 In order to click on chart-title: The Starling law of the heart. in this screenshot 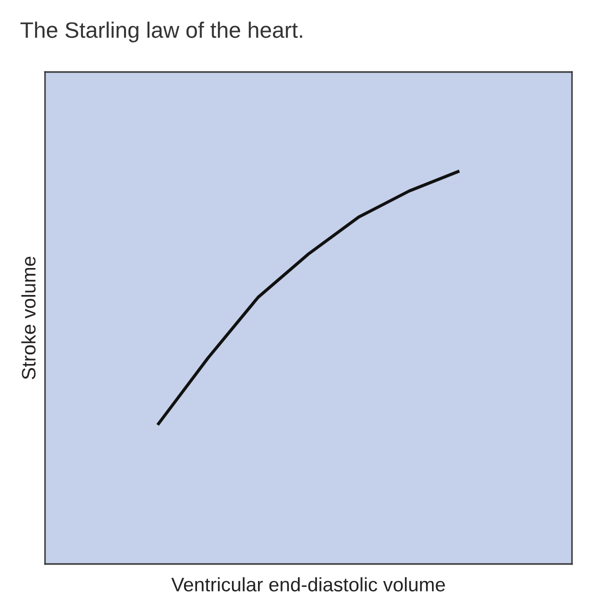, I will do `click(161, 32)`.